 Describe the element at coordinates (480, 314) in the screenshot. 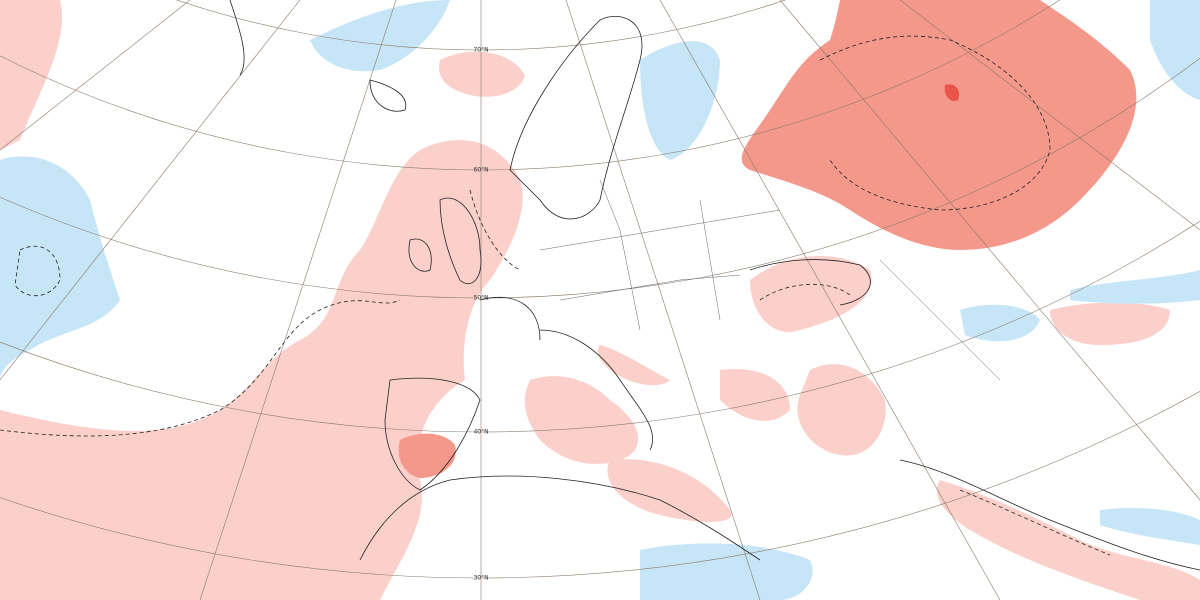

I see `latitude-labels: 70°N 60°N 50°N 40°N 30°N` at that location.